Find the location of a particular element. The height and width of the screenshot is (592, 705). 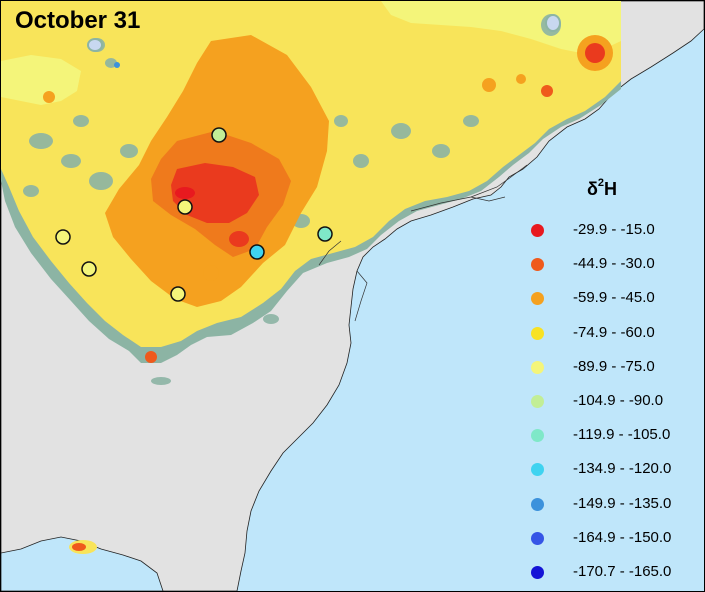

legend-item: -164.9 - -150.0 is located at coordinates (615, 539).